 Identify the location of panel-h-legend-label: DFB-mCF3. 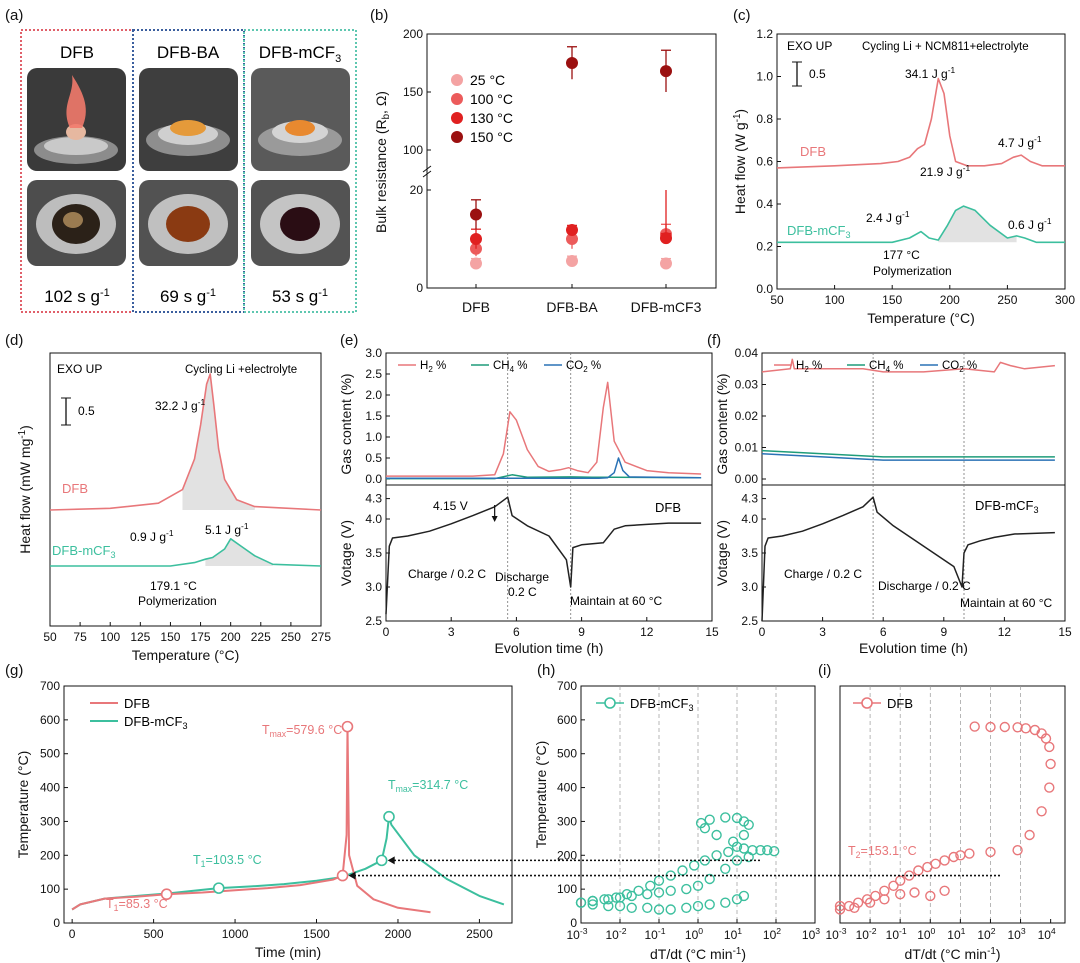
(662, 704).